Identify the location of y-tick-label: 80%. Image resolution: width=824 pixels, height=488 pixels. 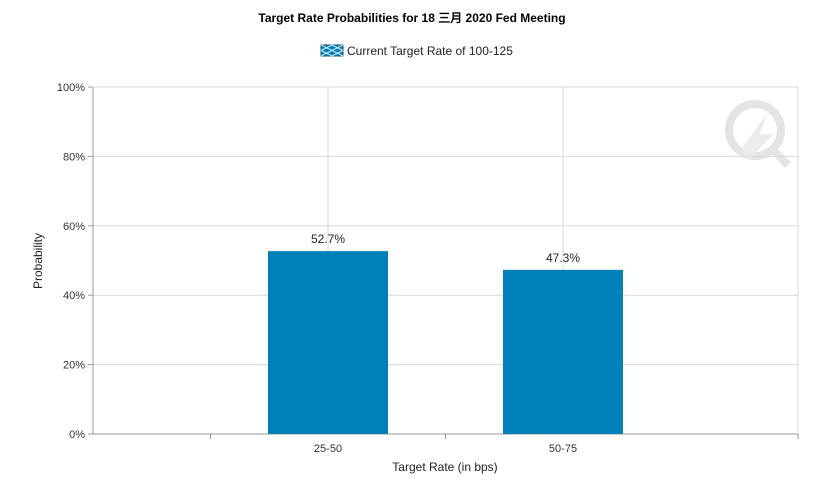
(74, 157).